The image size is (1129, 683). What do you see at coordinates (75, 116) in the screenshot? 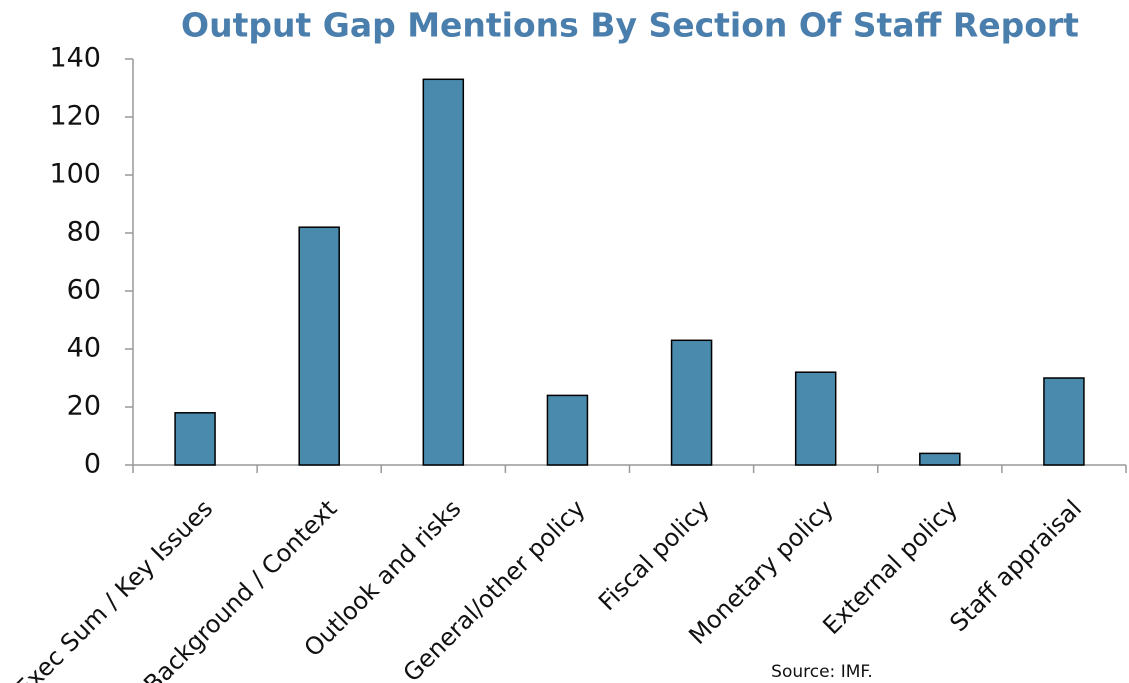
I see `y-tick-label: 120` at bounding box center [75, 116].